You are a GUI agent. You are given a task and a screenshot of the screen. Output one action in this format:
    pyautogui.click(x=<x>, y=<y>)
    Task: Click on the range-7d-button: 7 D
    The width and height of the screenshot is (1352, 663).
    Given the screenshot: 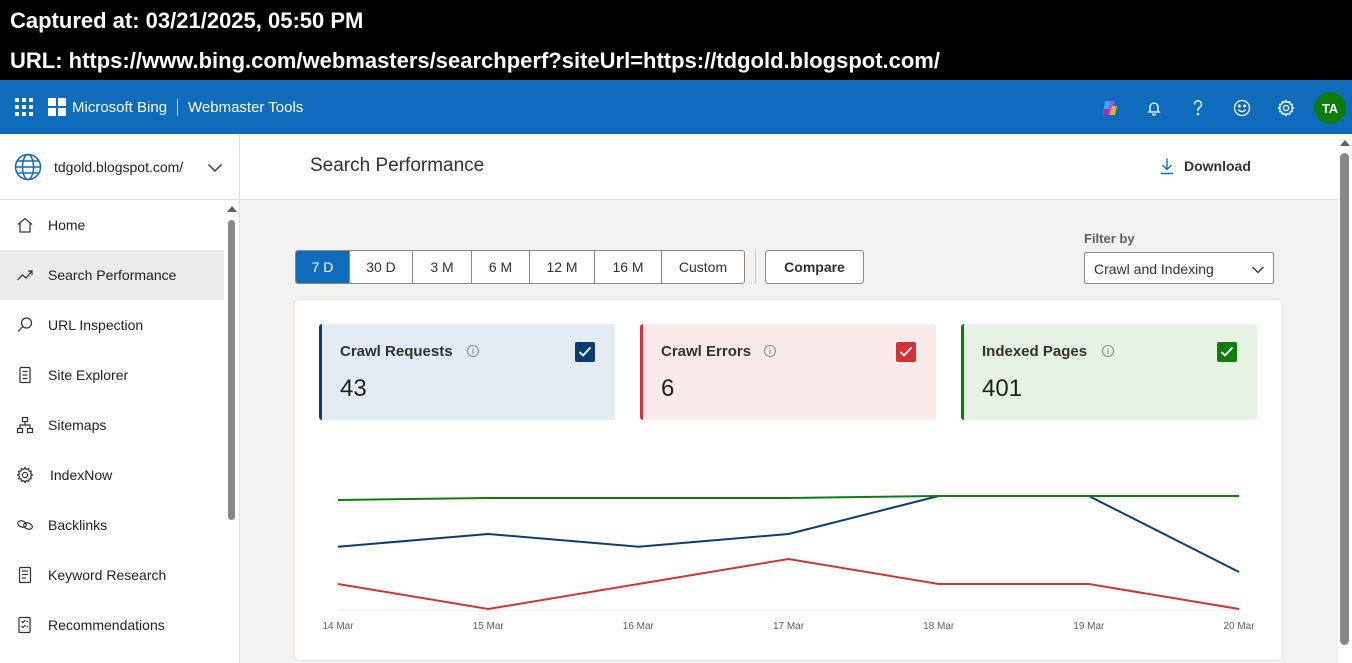 What is the action you would take?
    pyautogui.click(x=323, y=267)
    